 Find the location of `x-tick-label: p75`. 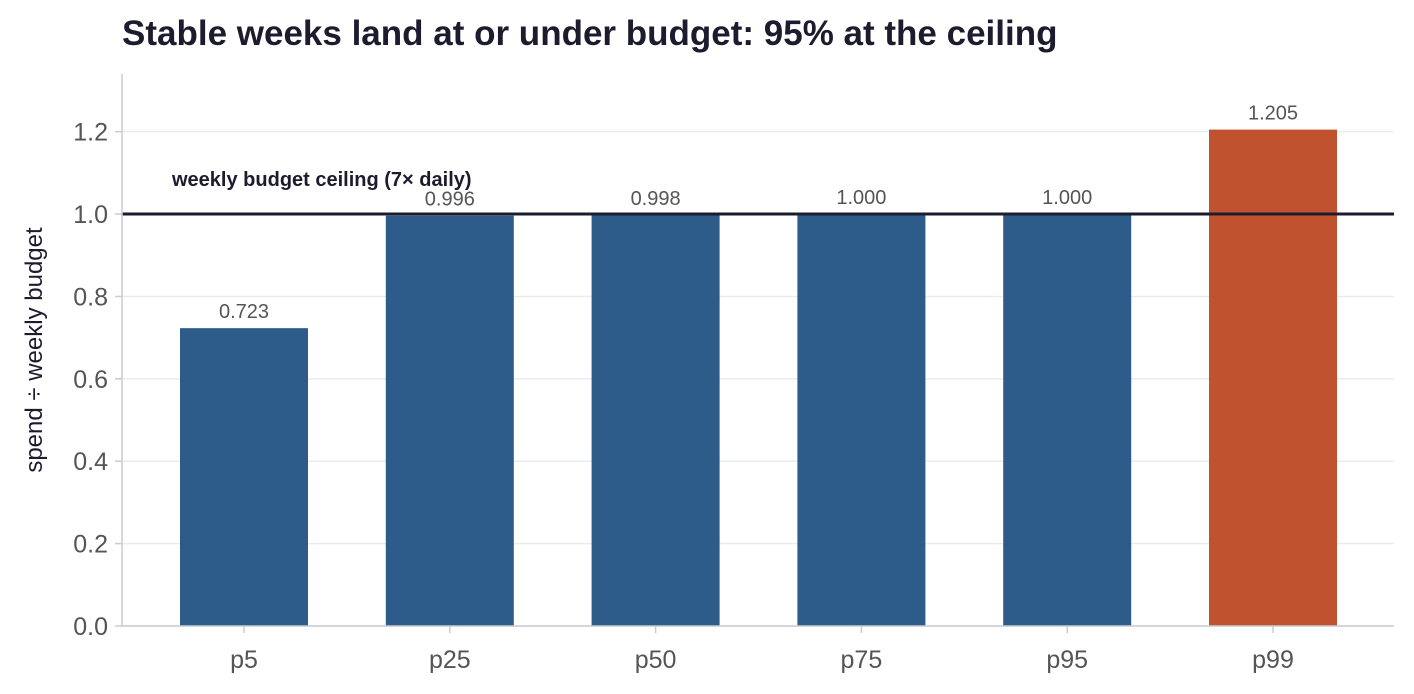

x-tick-label: p75 is located at coordinates (862, 660).